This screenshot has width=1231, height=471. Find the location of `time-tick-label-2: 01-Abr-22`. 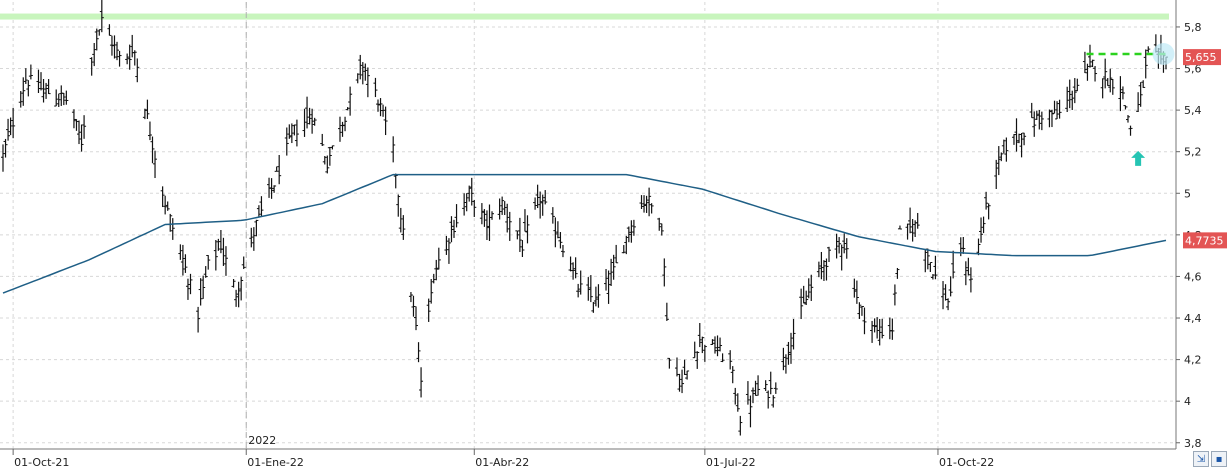

time-tick-label-2: 01-Abr-22 is located at coordinates (502, 462).